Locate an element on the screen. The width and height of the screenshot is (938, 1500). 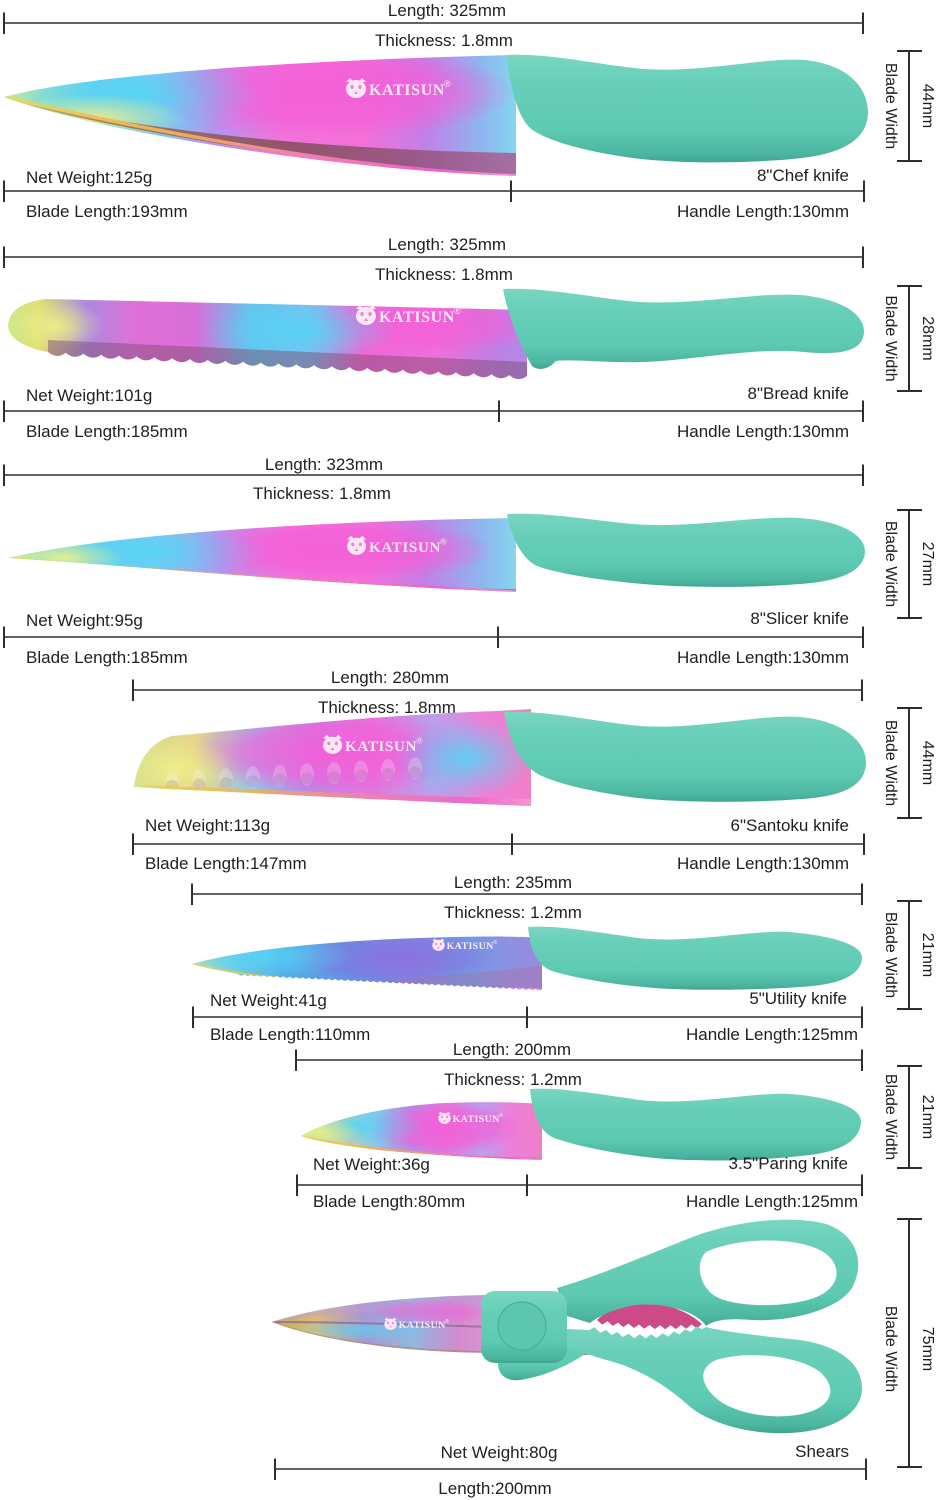
svg-text: Length:200mm is located at coordinates (494, 1488).